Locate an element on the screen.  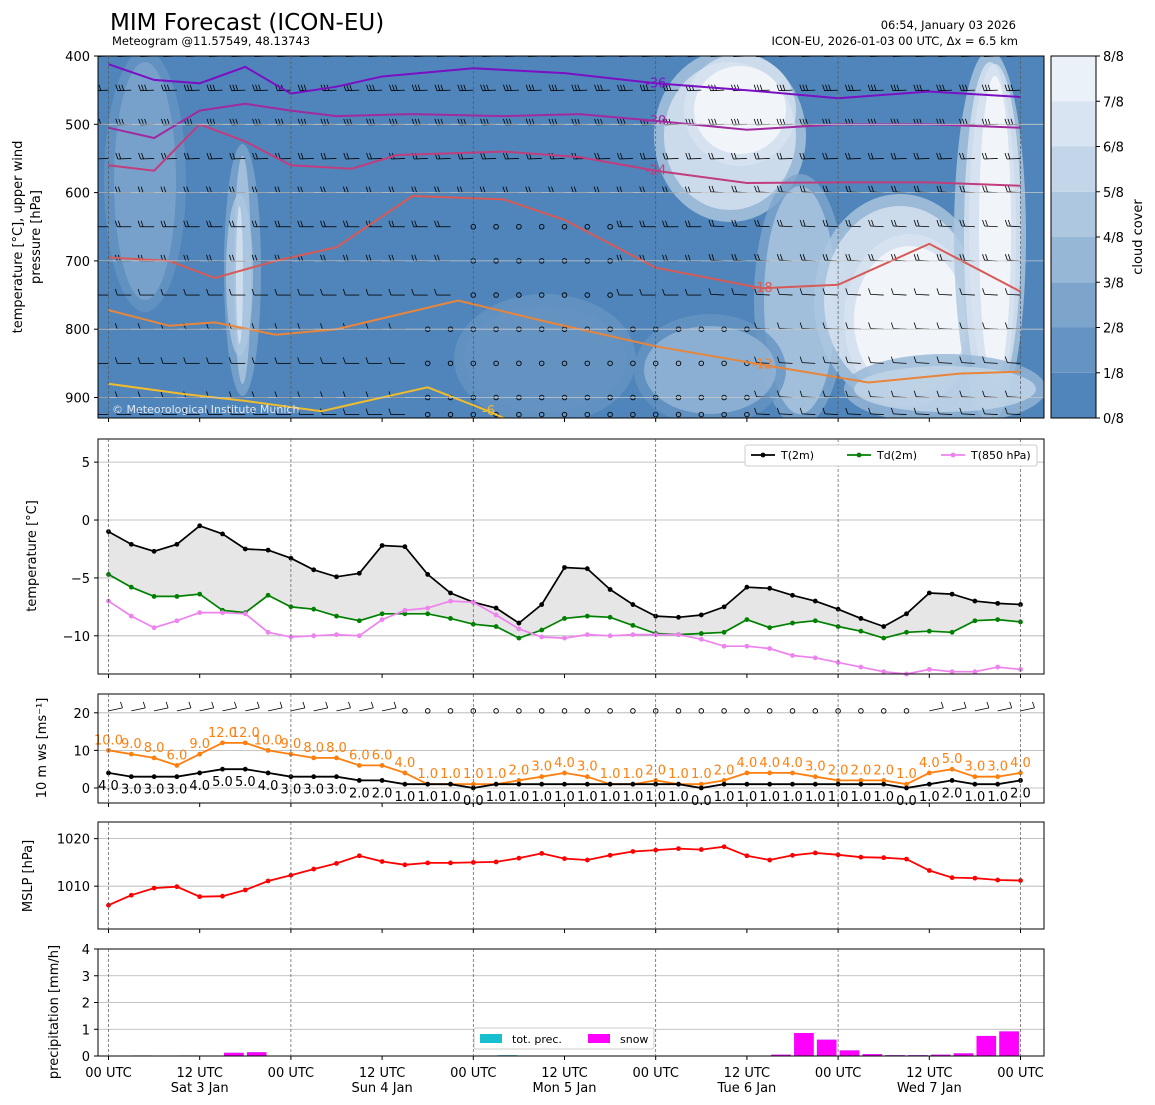
x-tick-label: 00 UTC is located at coordinates (473, 1073).